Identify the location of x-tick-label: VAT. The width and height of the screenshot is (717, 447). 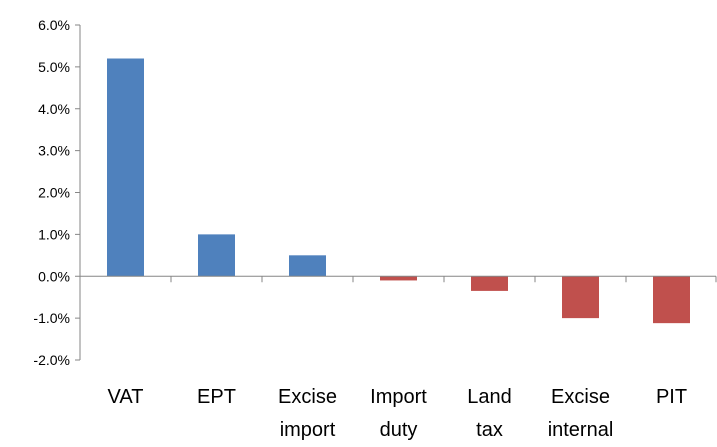
(126, 397).